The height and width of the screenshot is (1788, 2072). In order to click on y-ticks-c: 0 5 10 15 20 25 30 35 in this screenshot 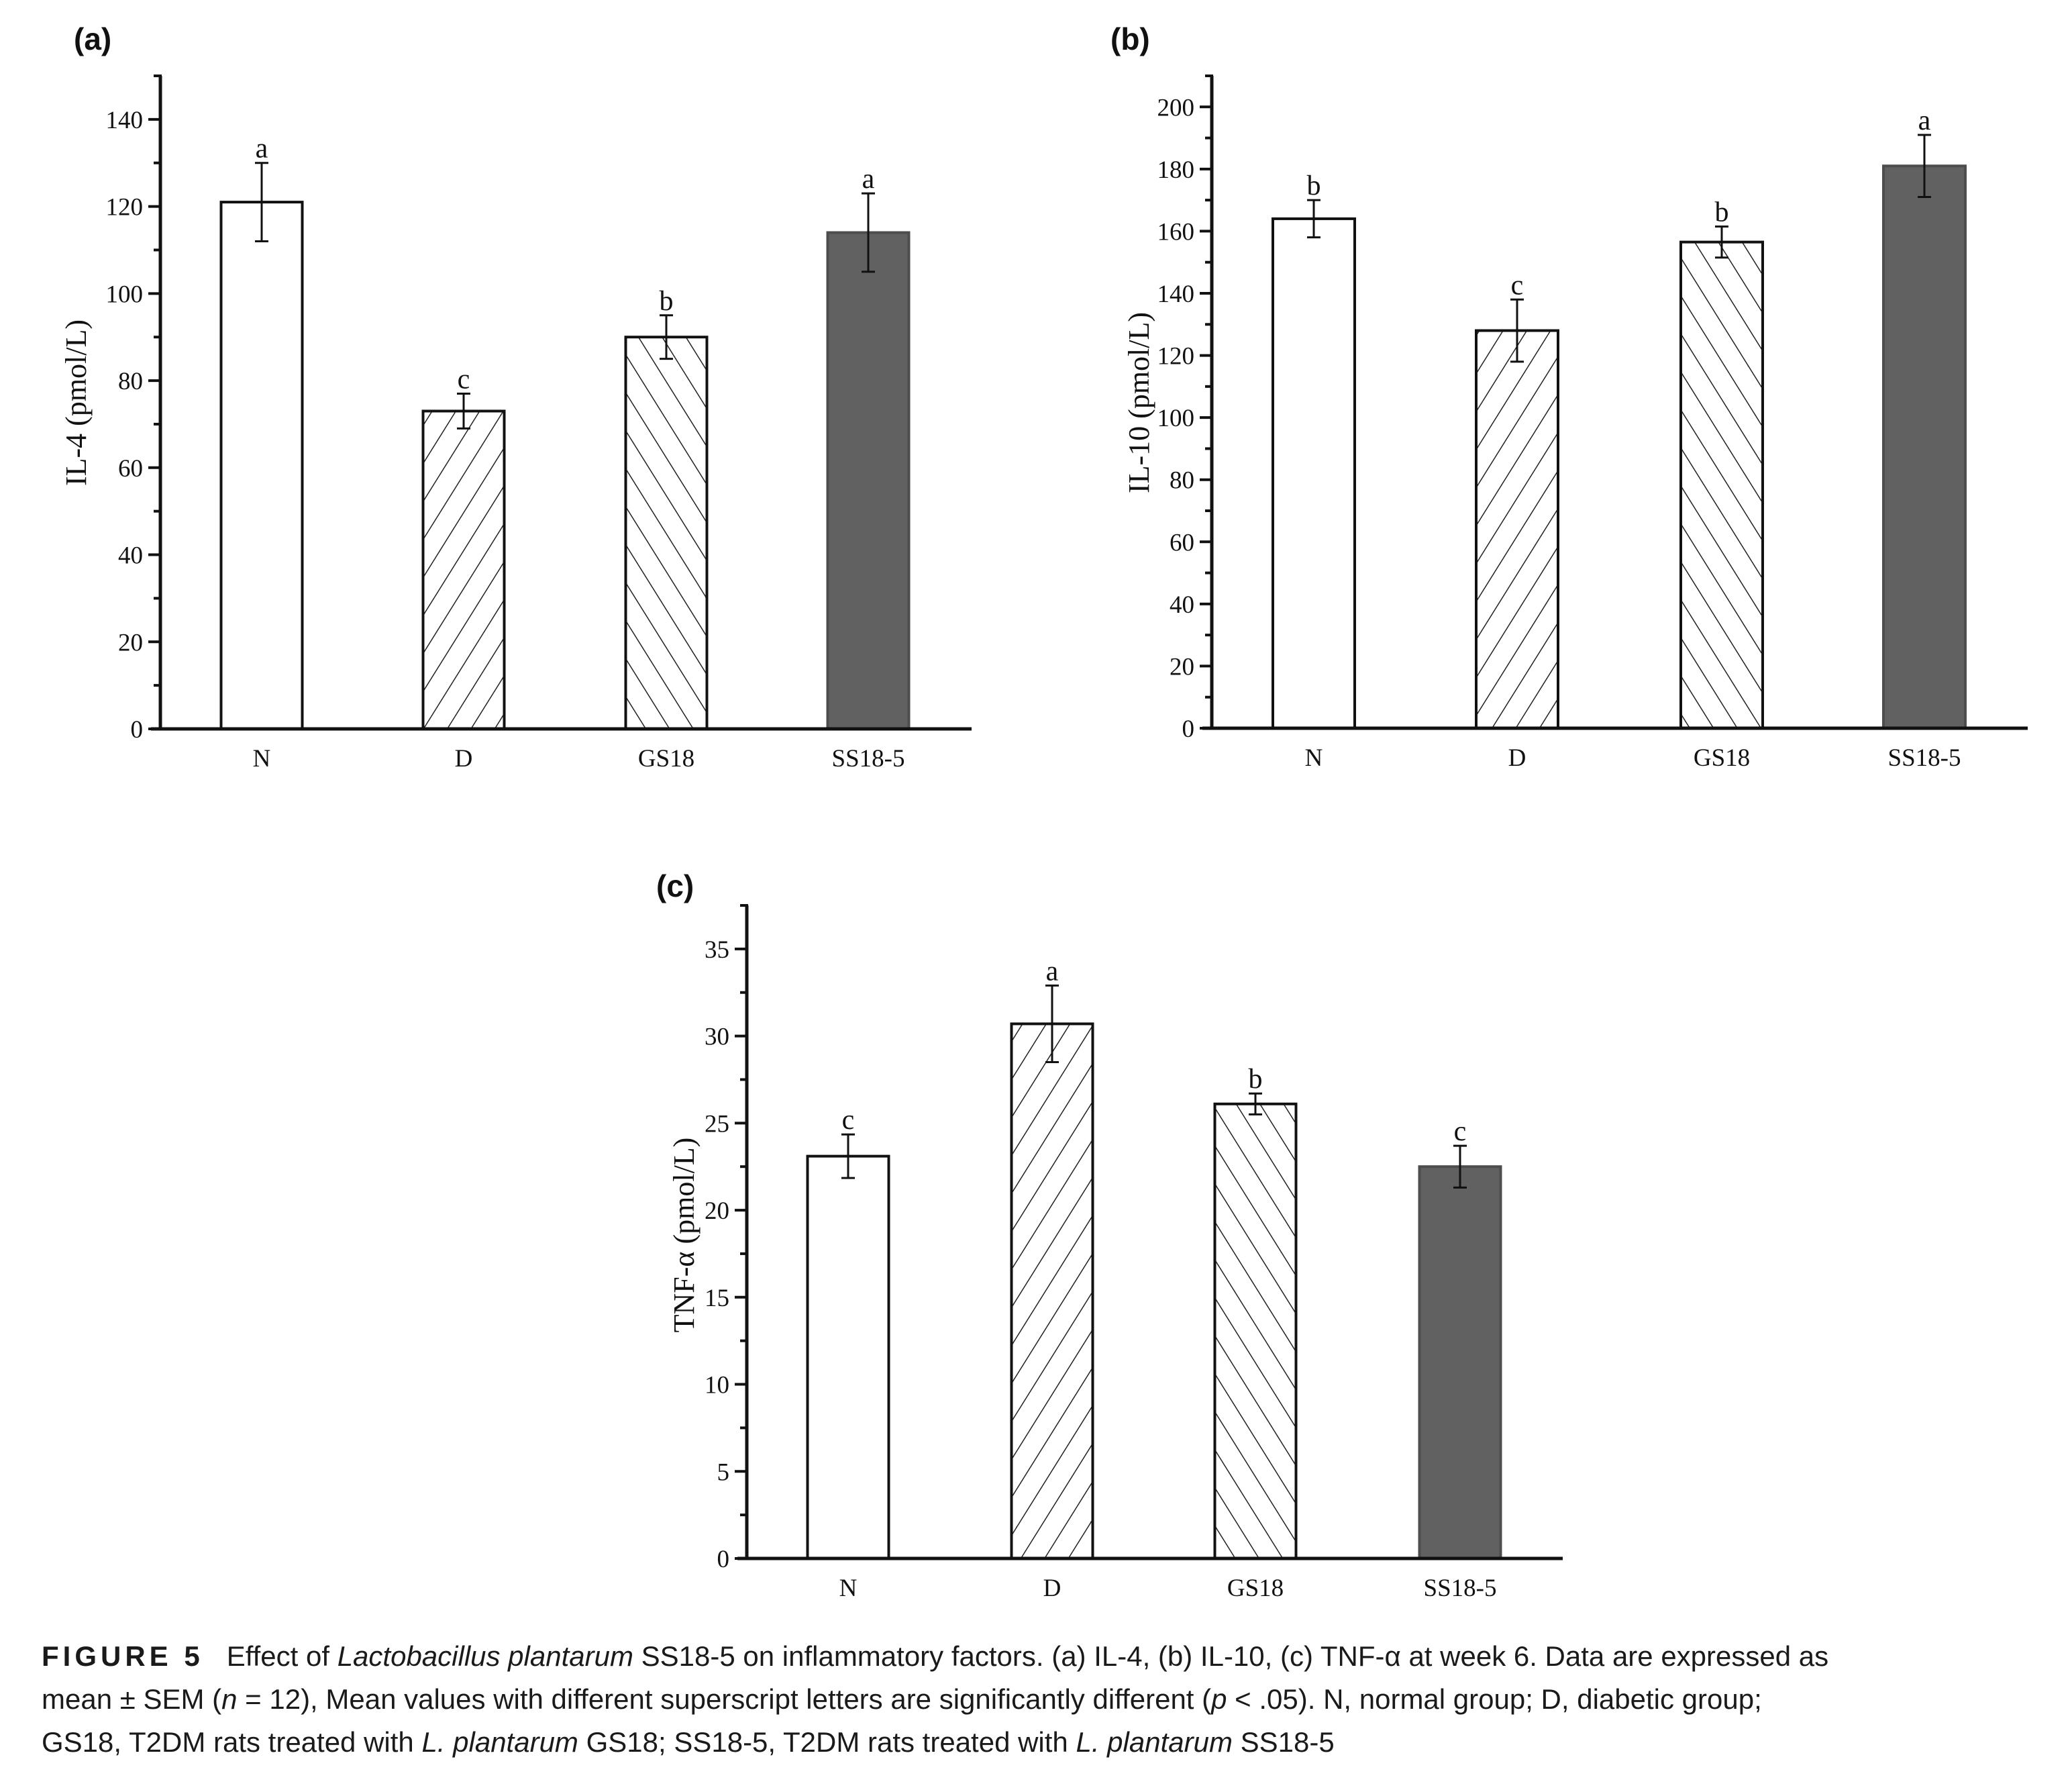, I will do `click(726, 1238)`.